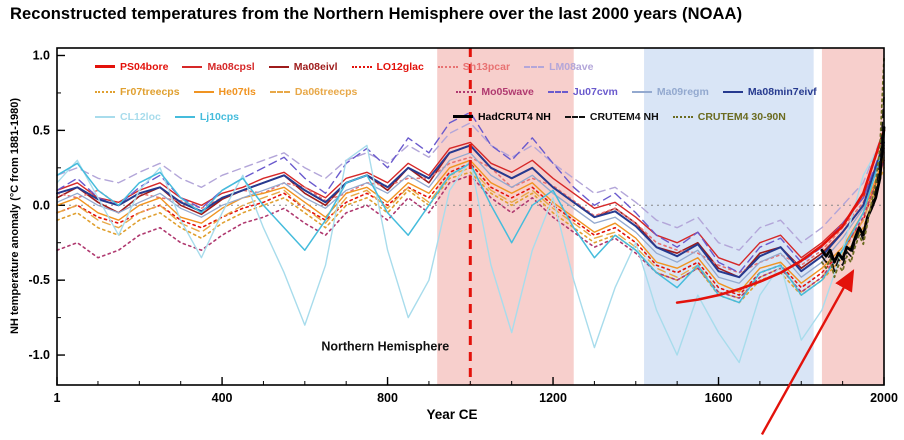 The image size is (904, 440). Describe the element at coordinates (57, 398) in the screenshot. I see `x-tick-label: 1` at that location.